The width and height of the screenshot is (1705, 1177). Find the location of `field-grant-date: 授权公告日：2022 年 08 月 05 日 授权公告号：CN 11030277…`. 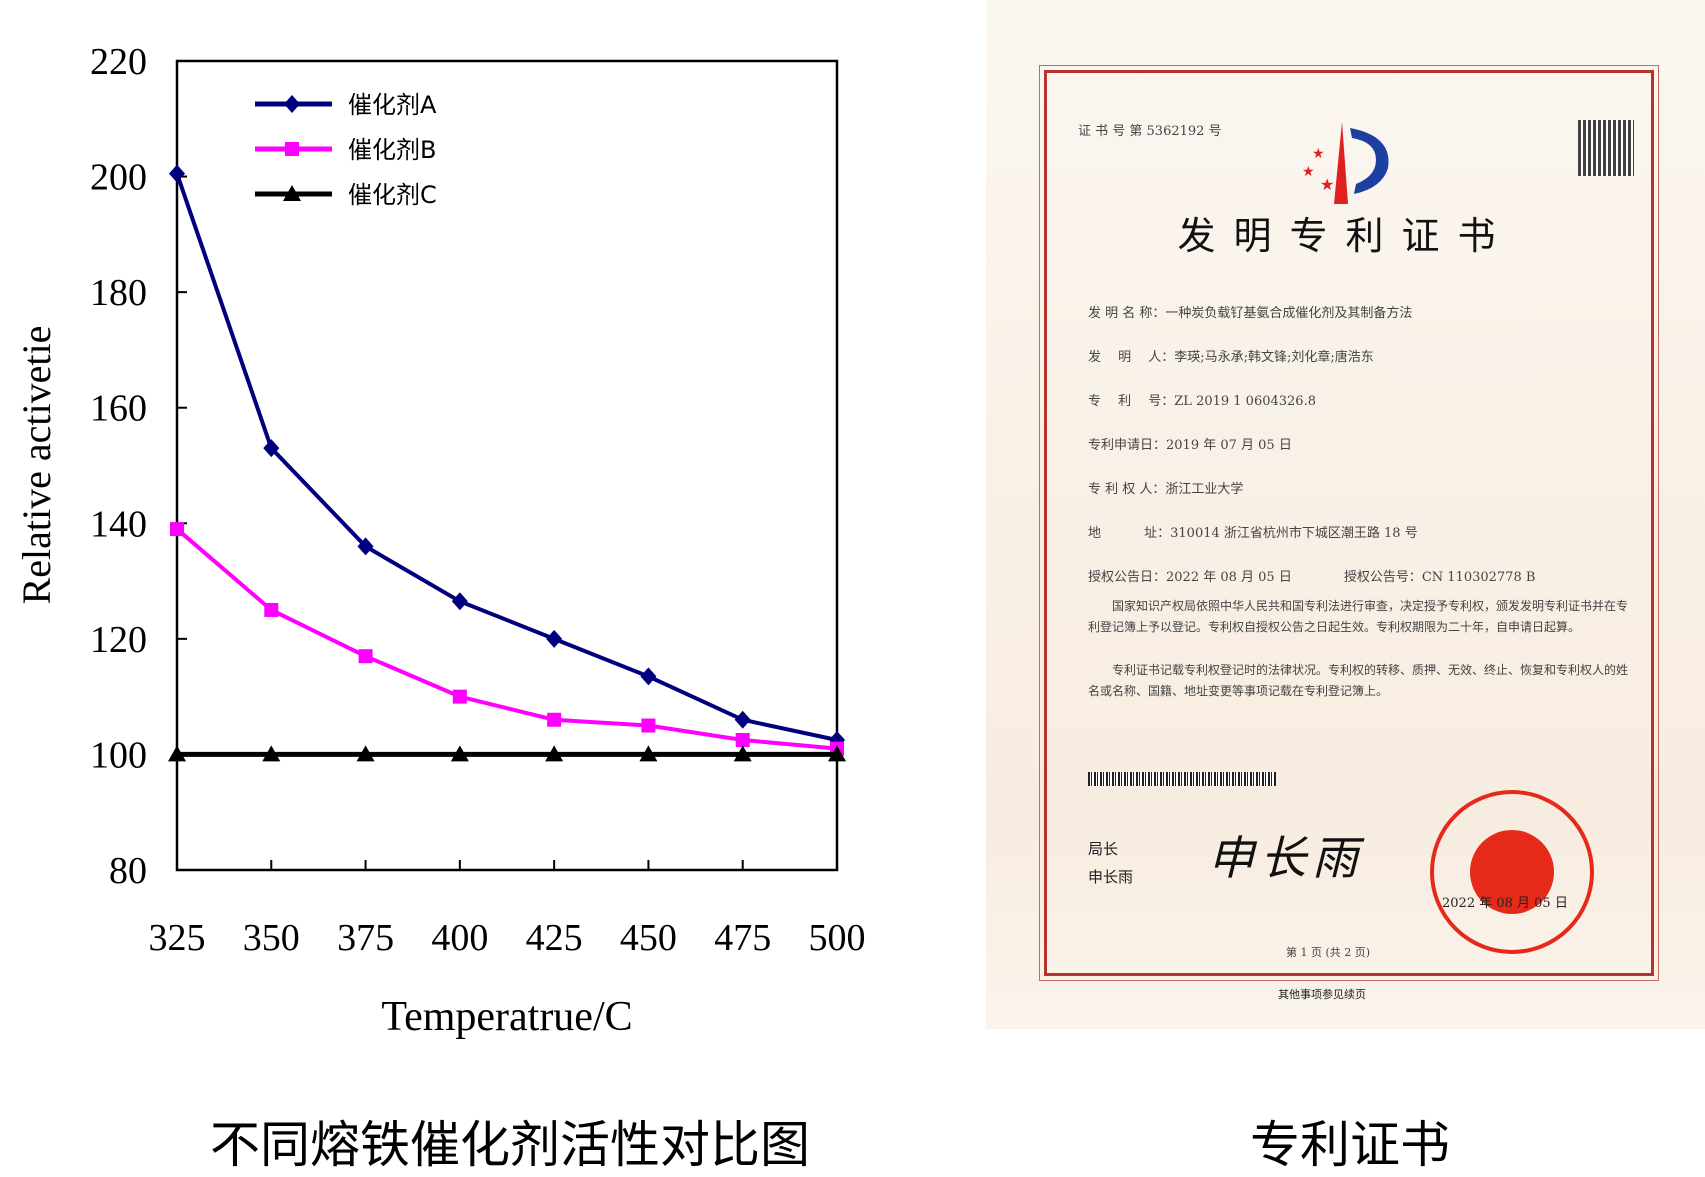

field-grant-date: 授权公告日：2022 年 08 月 05 日 授权公告号：CN 11030277… is located at coordinates (1312, 577).